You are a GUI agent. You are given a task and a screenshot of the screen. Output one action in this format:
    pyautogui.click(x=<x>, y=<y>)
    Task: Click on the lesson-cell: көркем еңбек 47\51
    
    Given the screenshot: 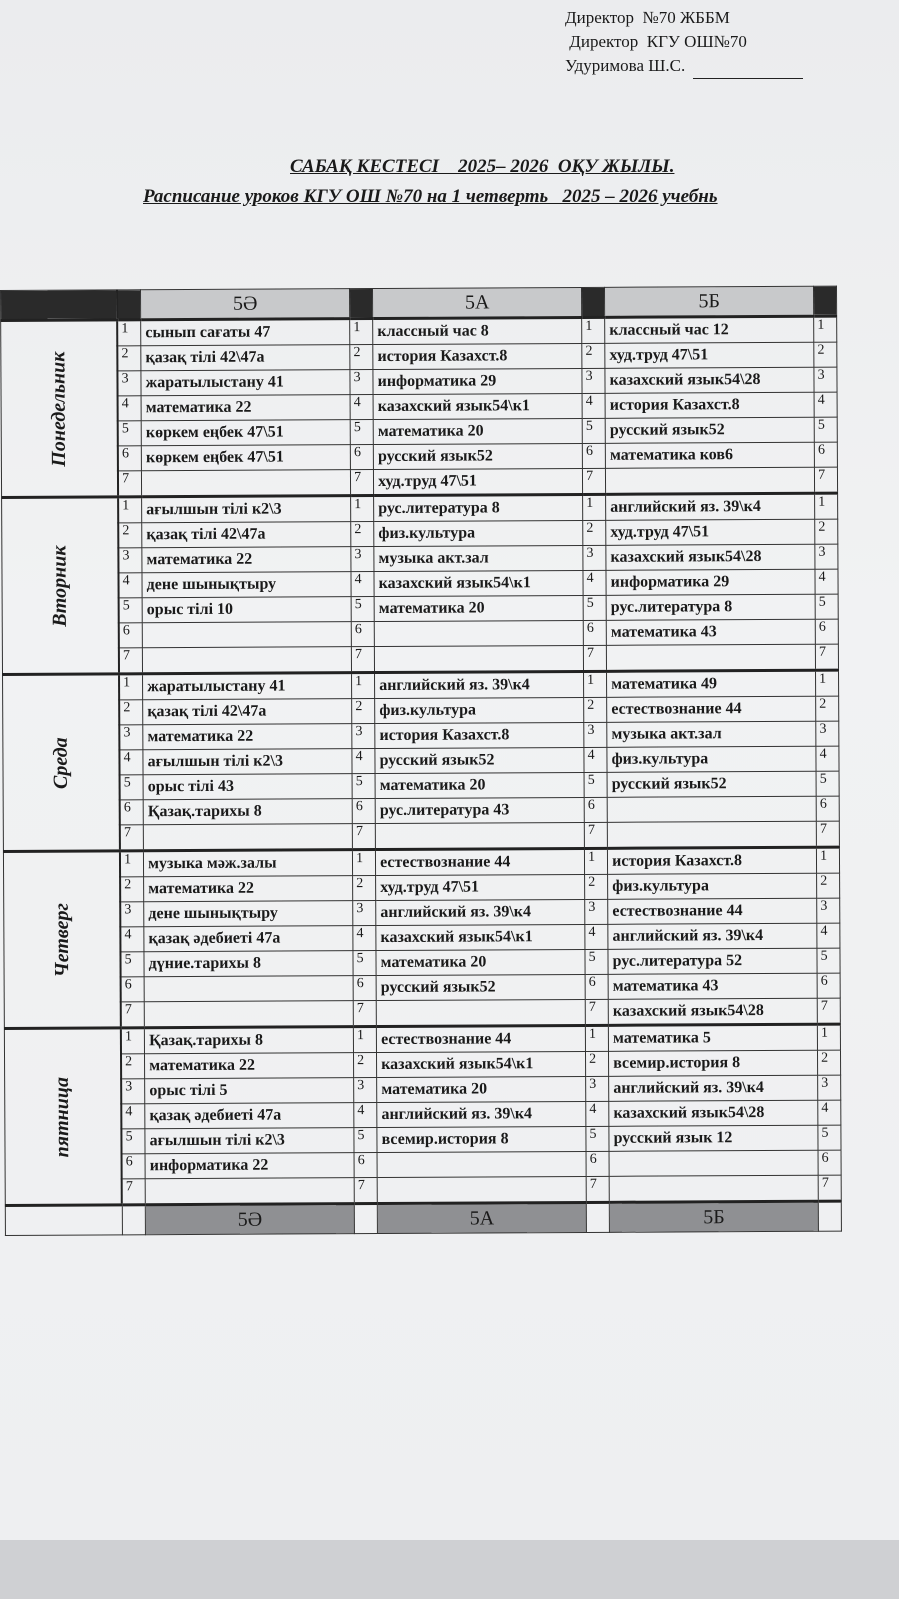 What is the action you would take?
    pyautogui.click(x=246, y=457)
    